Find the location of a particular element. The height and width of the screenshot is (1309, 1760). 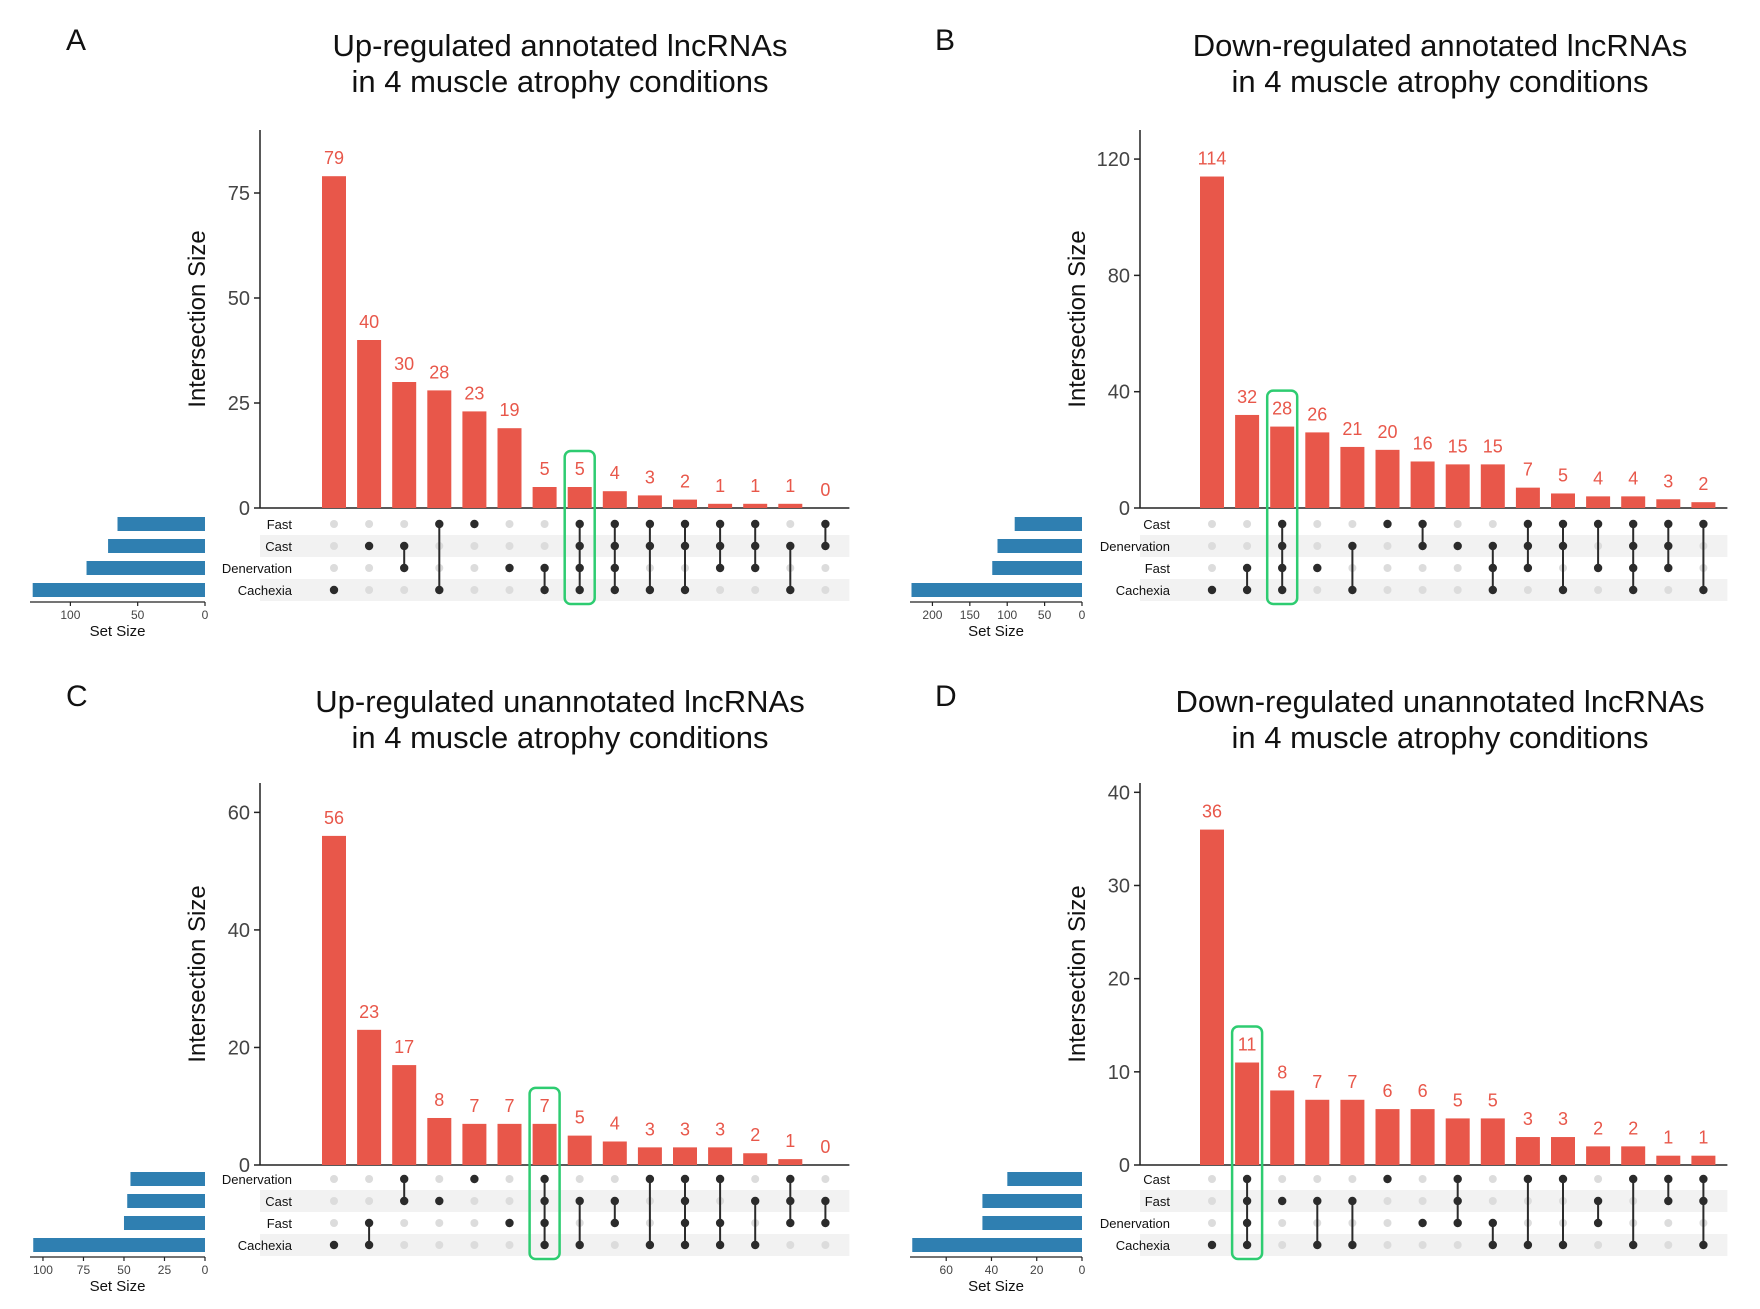

matrix-stripe is located at coordinates (1434, 546).